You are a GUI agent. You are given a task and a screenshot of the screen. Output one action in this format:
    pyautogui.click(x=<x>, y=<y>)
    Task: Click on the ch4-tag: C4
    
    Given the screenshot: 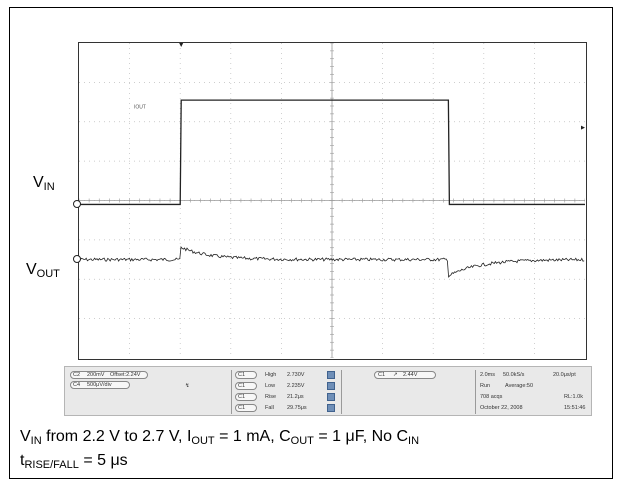 What is the action you would take?
    pyautogui.click(x=77, y=385)
    